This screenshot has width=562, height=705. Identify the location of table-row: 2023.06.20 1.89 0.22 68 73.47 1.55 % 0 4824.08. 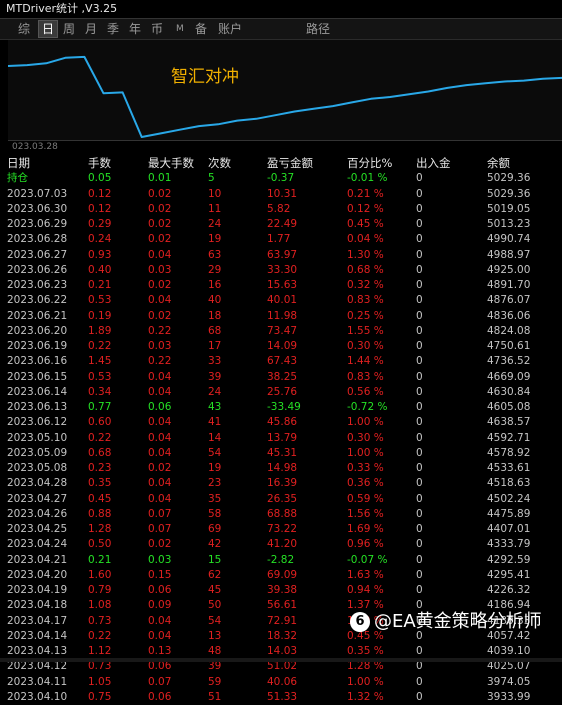
(281, 331).